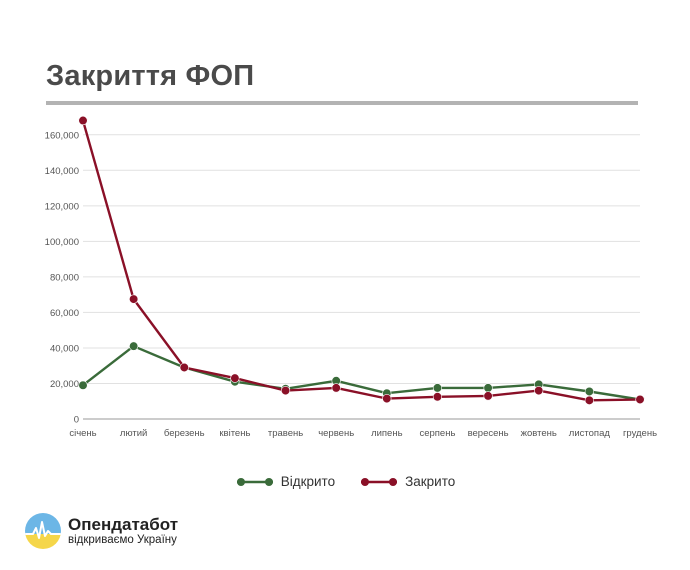 The height and width of the screenshot is (570, 690). Describe the element at coordinates (437, 433) in the screenshot. I see `x-tick-label: серпень` at that location.